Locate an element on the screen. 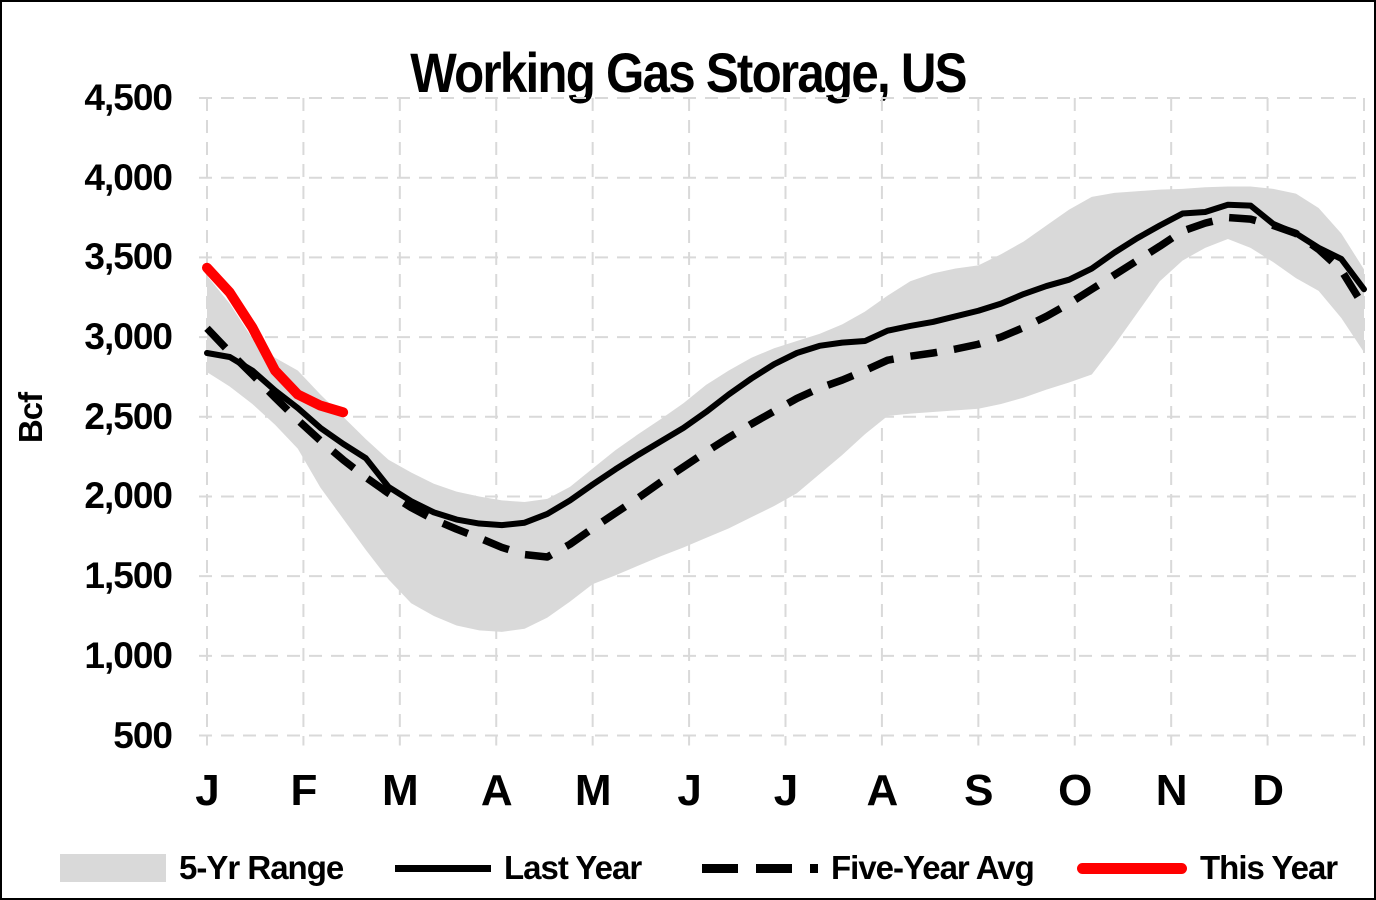 The image size is (1376, 900). legend-item-last-year: Last Year is located at coordinates (518, 868).